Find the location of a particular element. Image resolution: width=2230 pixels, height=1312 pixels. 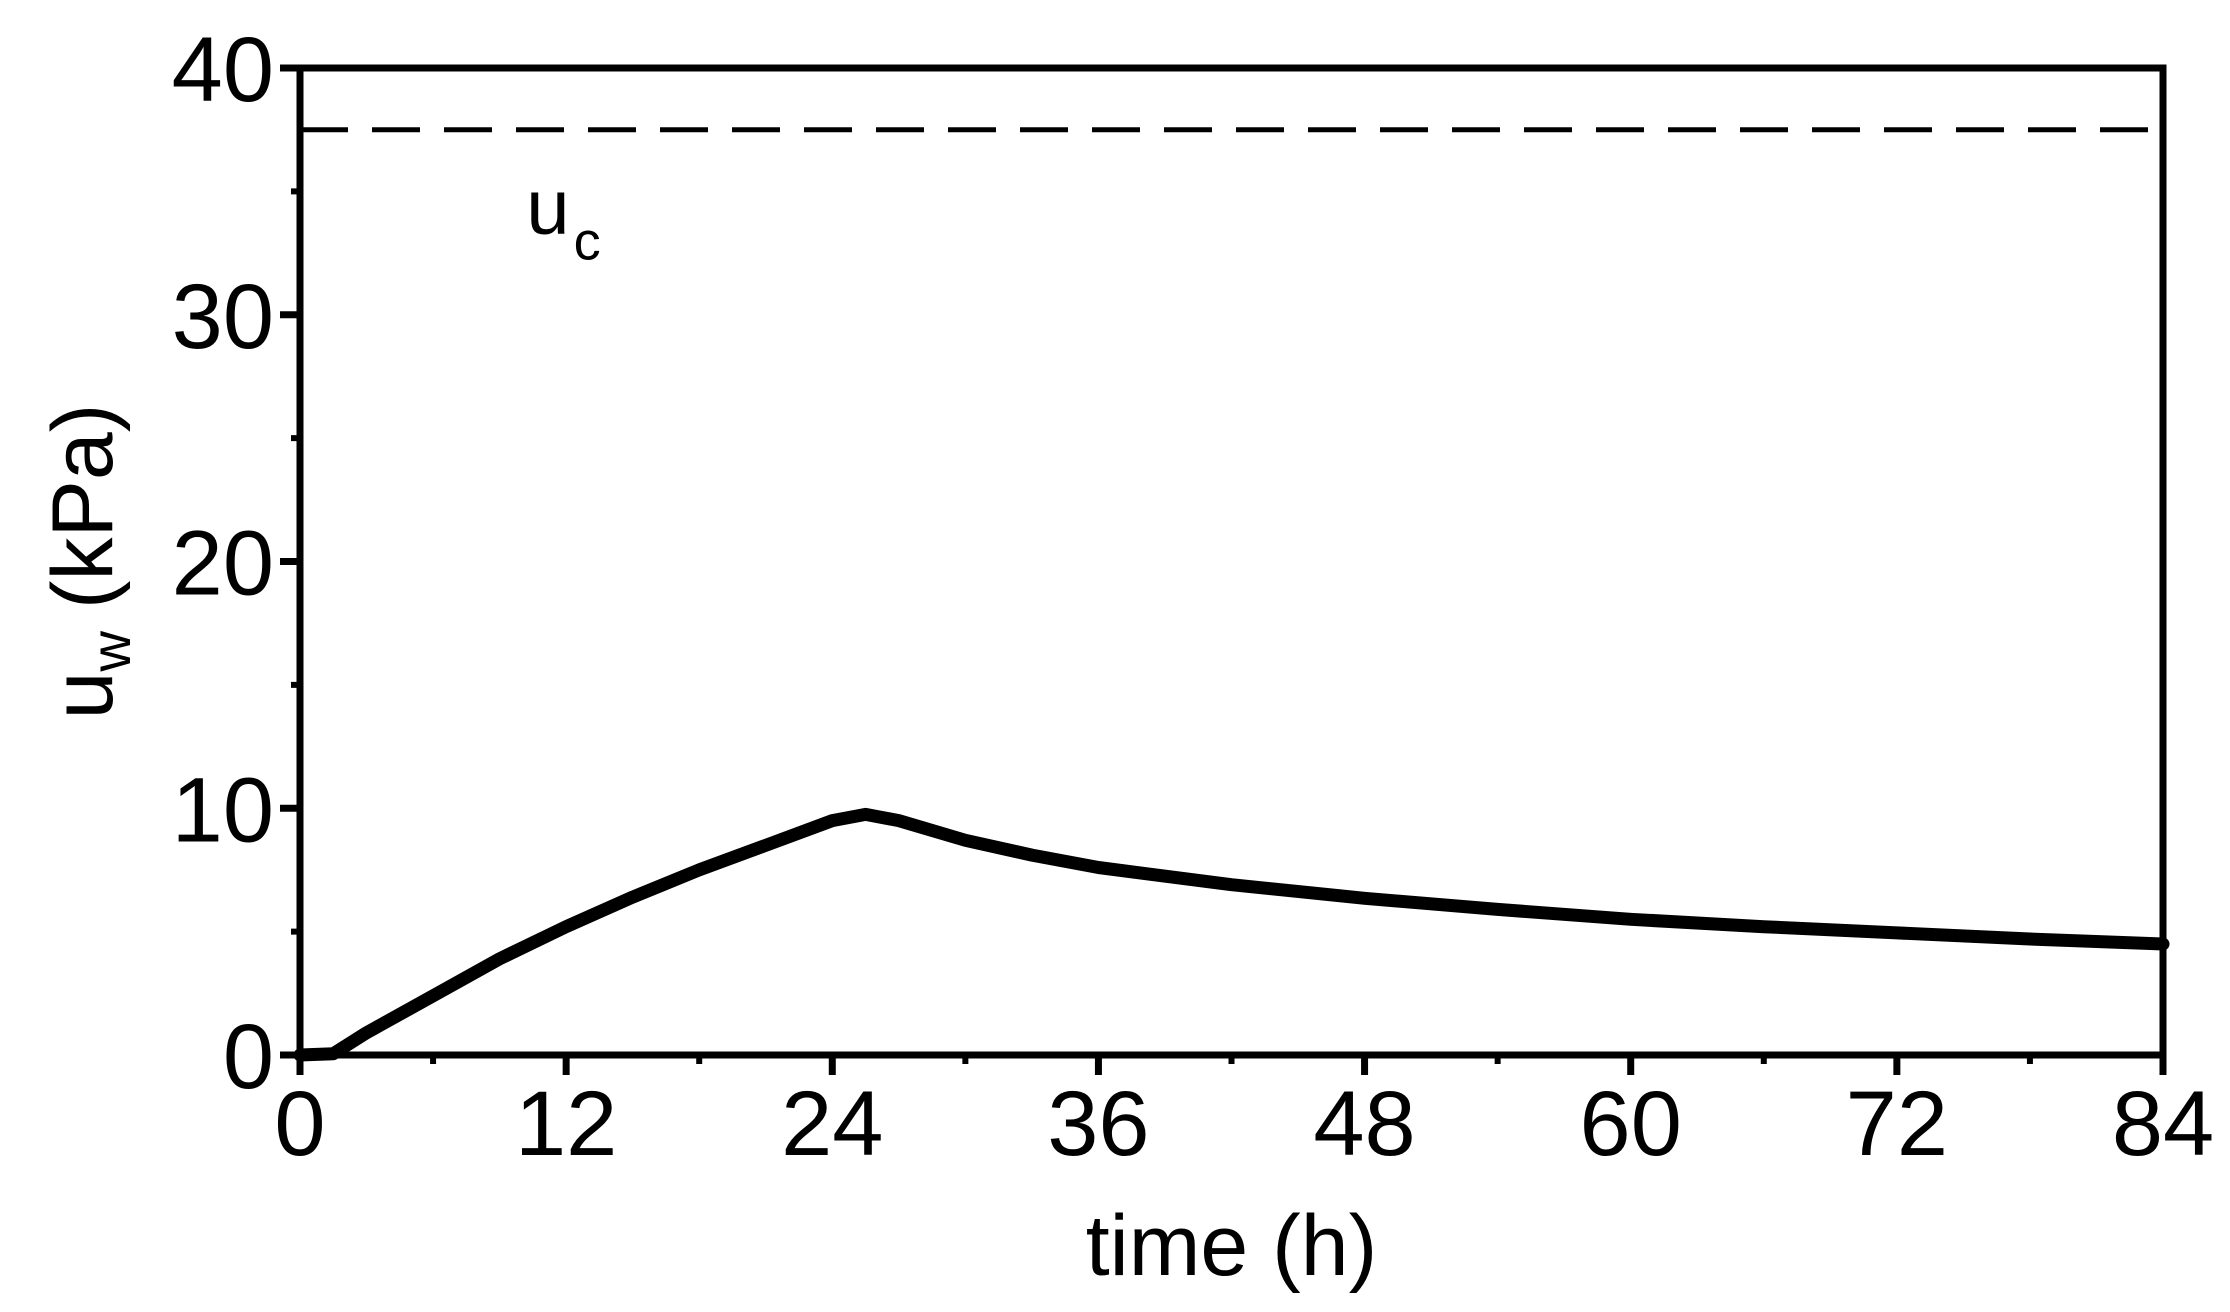

y-tick-label: 10 is located at coordinates (223, 810).